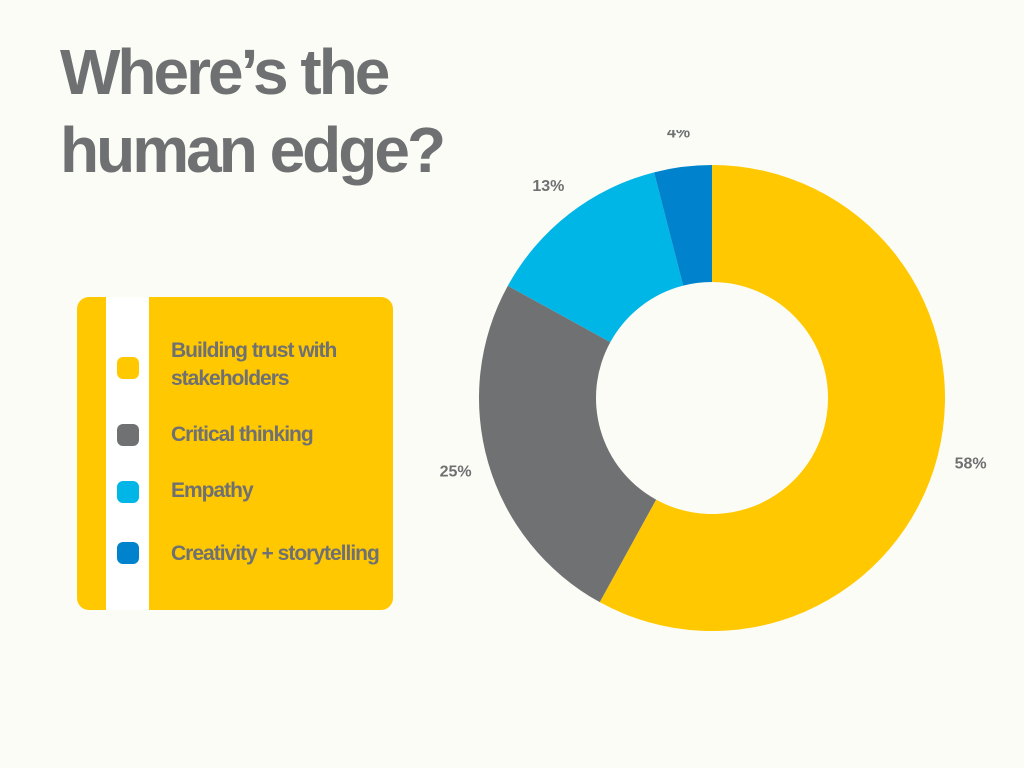  Describe the element at coordinates (456, 472) in the screenshot. I see `value-label-critical-thinking: 25%` at that location.